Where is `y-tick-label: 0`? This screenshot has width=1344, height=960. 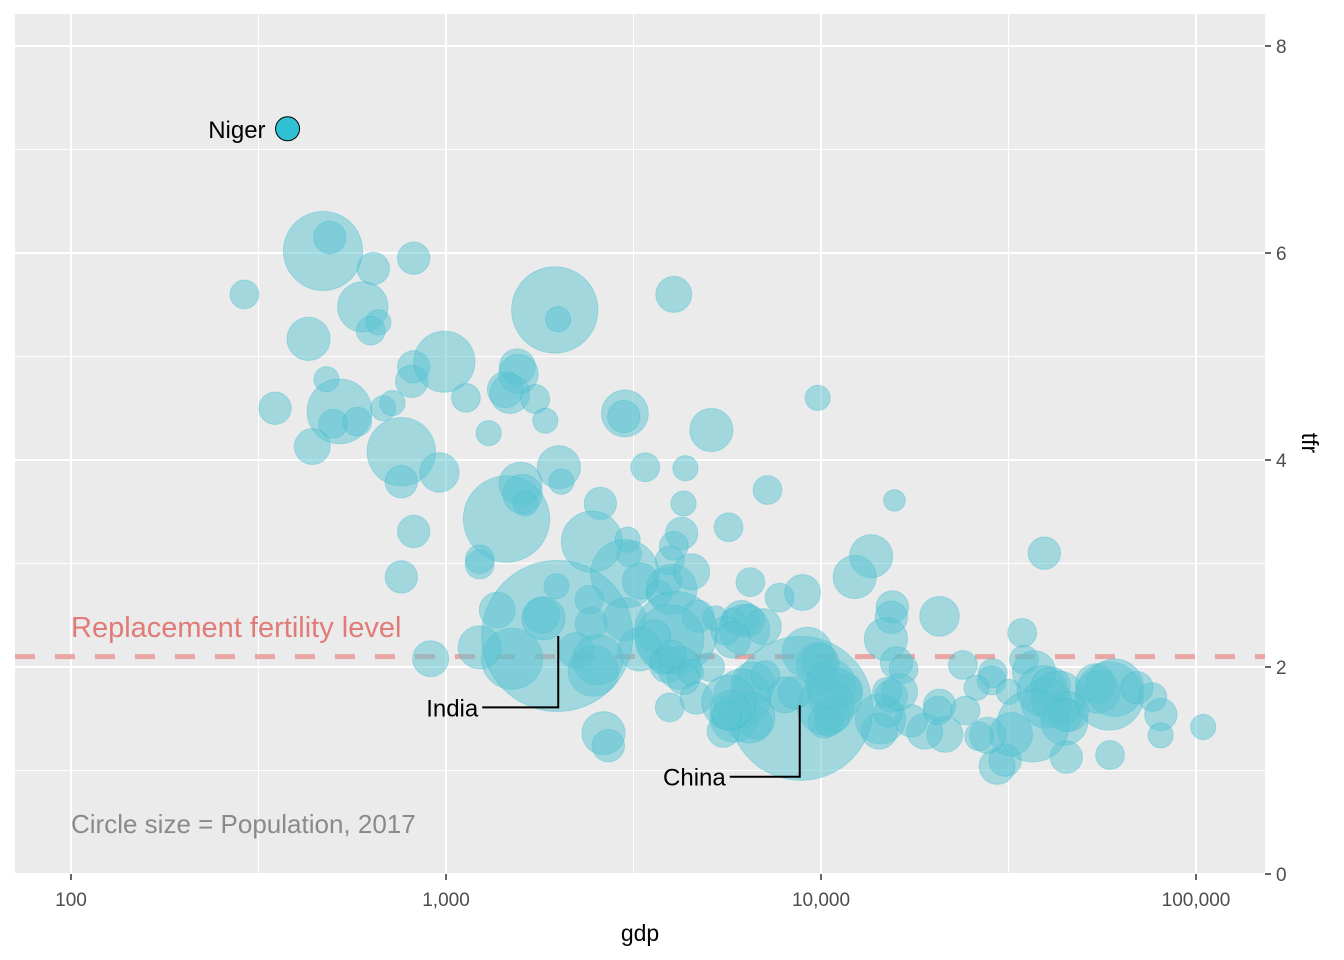
y-tick-label: 0 is located at coordinates (1281, 875).